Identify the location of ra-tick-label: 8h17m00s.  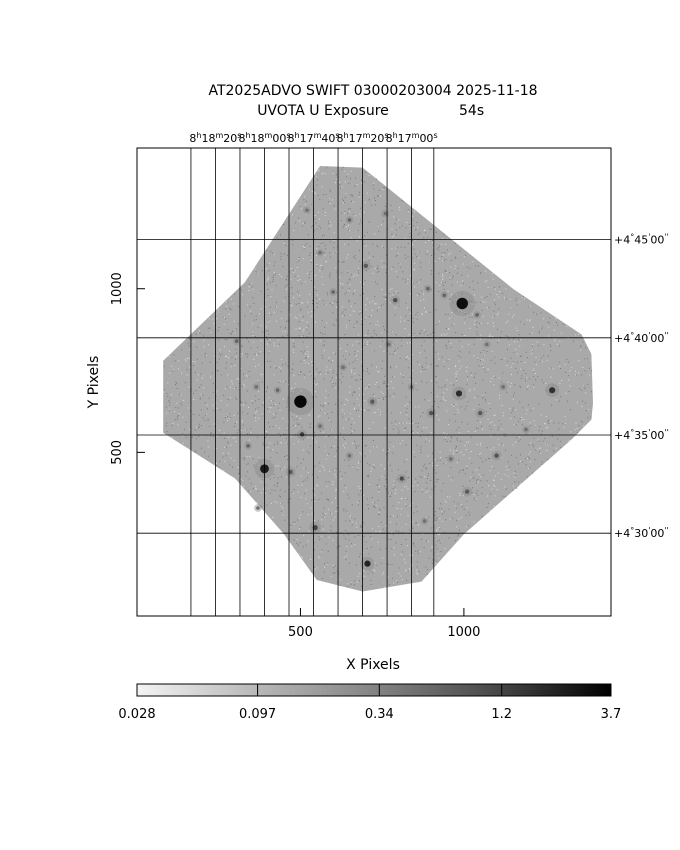
(412, 138).